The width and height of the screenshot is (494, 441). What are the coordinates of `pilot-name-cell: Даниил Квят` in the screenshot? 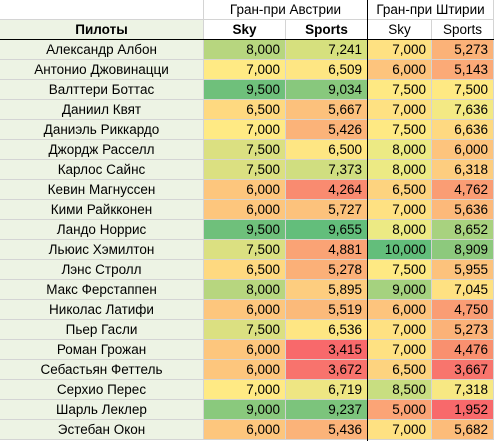 It's located at (102, 110).